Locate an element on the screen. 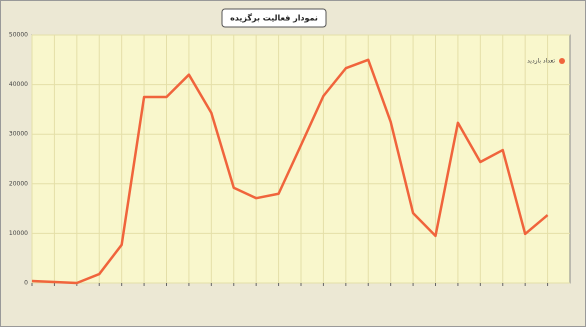 The width and height of the screenshot is (586, 327). title-box is located at coordinates (274, 18).